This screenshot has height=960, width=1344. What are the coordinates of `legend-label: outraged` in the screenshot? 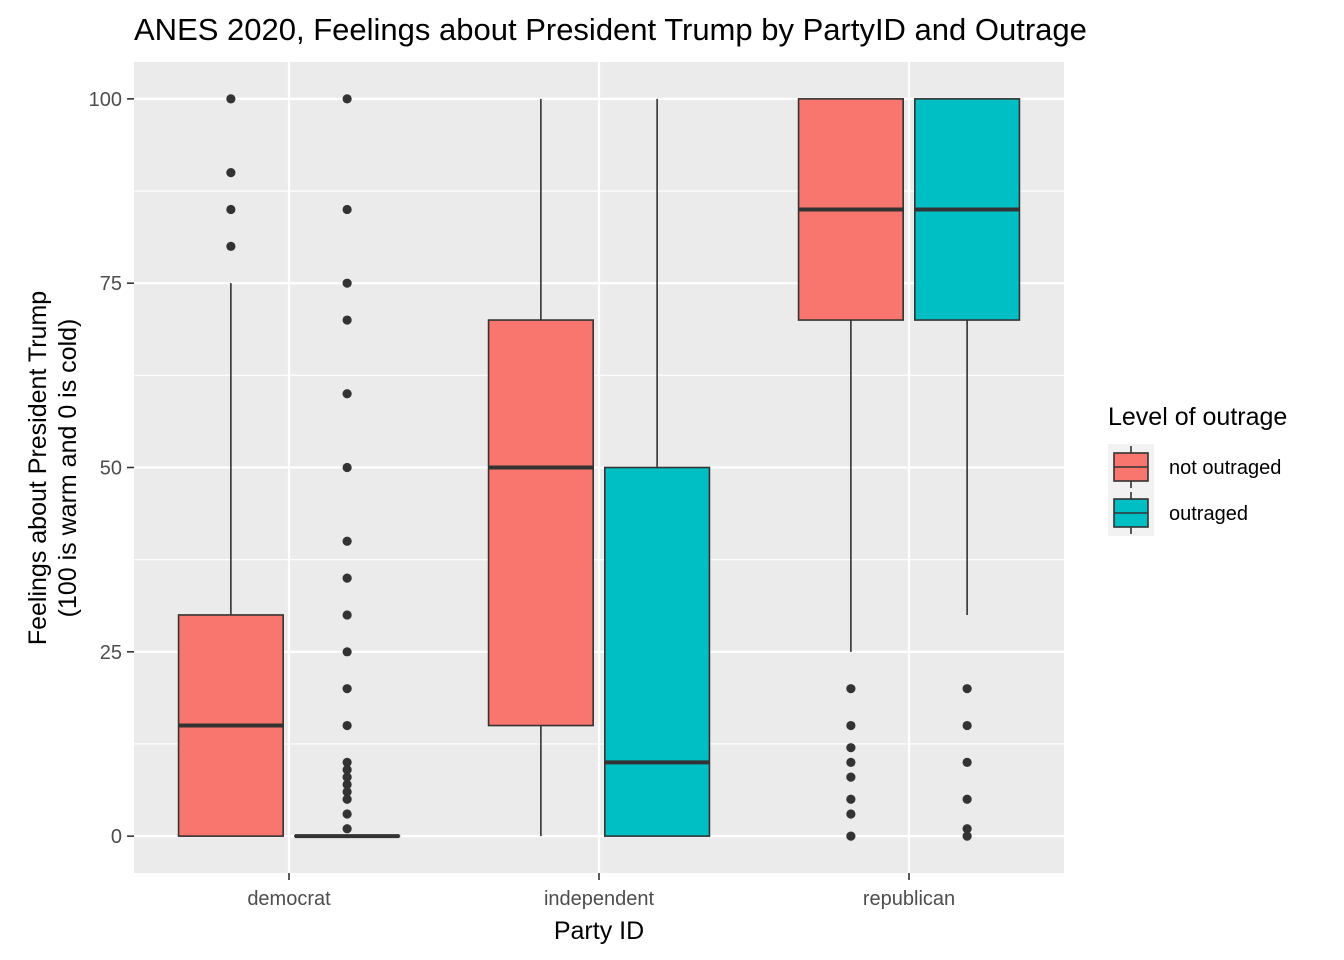 It's located at (1208, 514).